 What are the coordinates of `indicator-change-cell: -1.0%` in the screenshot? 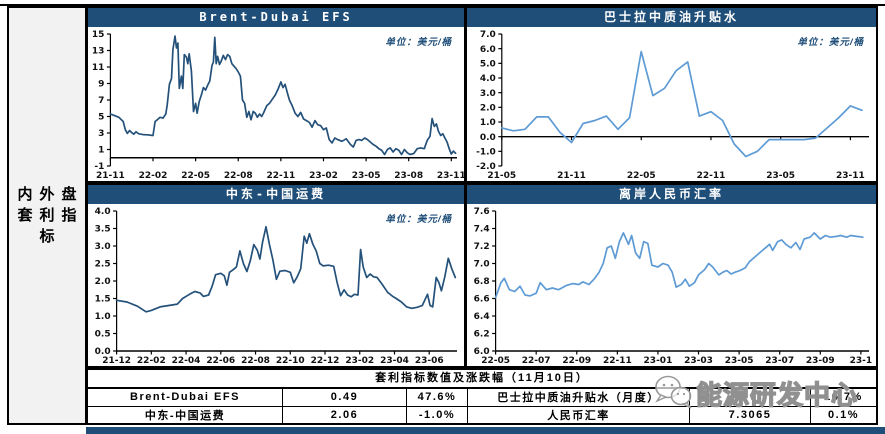 It's located at (437, 414).